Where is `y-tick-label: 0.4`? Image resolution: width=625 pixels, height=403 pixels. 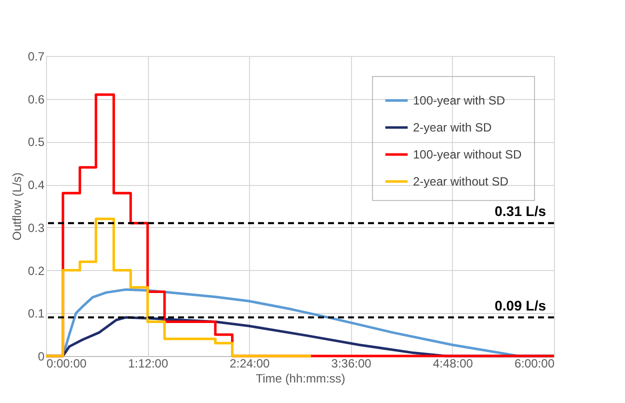
y-tick-label: 0.4 is located at coordinates (36, 185).